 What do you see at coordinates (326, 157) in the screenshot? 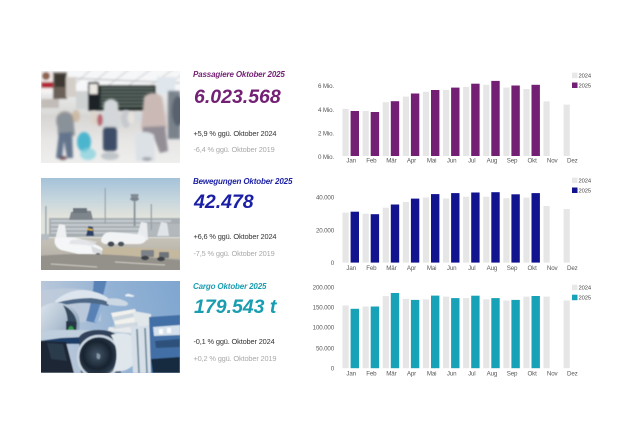
I see `svg-text: 0 Mio.` at bounding box center [326, 157].